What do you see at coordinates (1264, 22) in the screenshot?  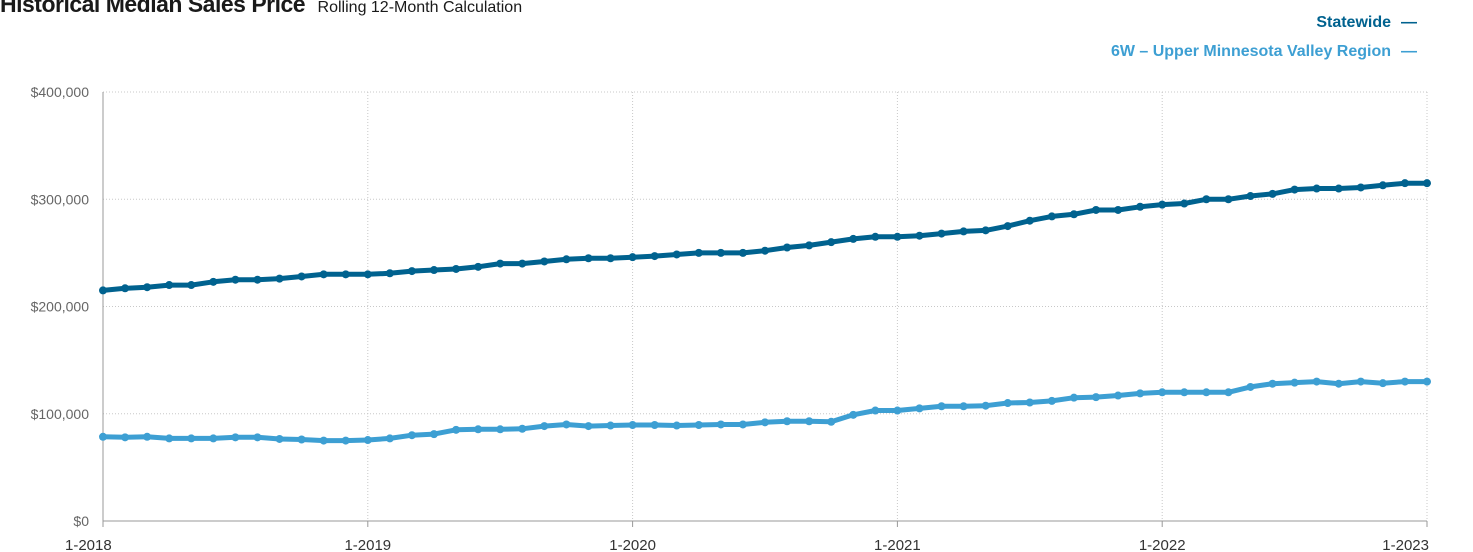 I see `legend-item-statewide: Statewide —` at bounding box center [1264, 22].